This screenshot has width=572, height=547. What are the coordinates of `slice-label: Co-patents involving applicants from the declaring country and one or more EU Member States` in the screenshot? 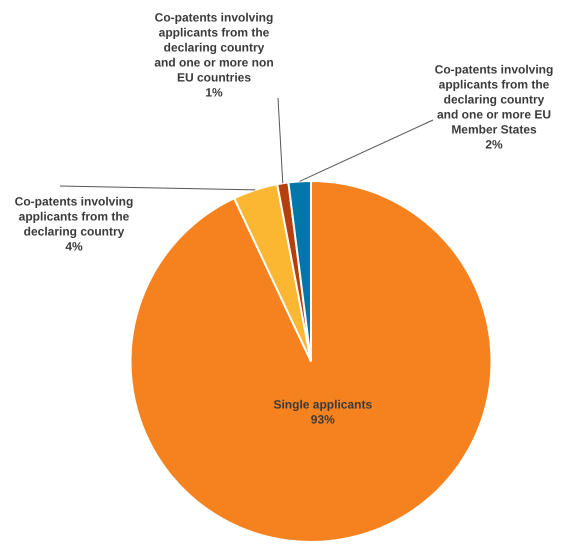 It's located at (494, 99).